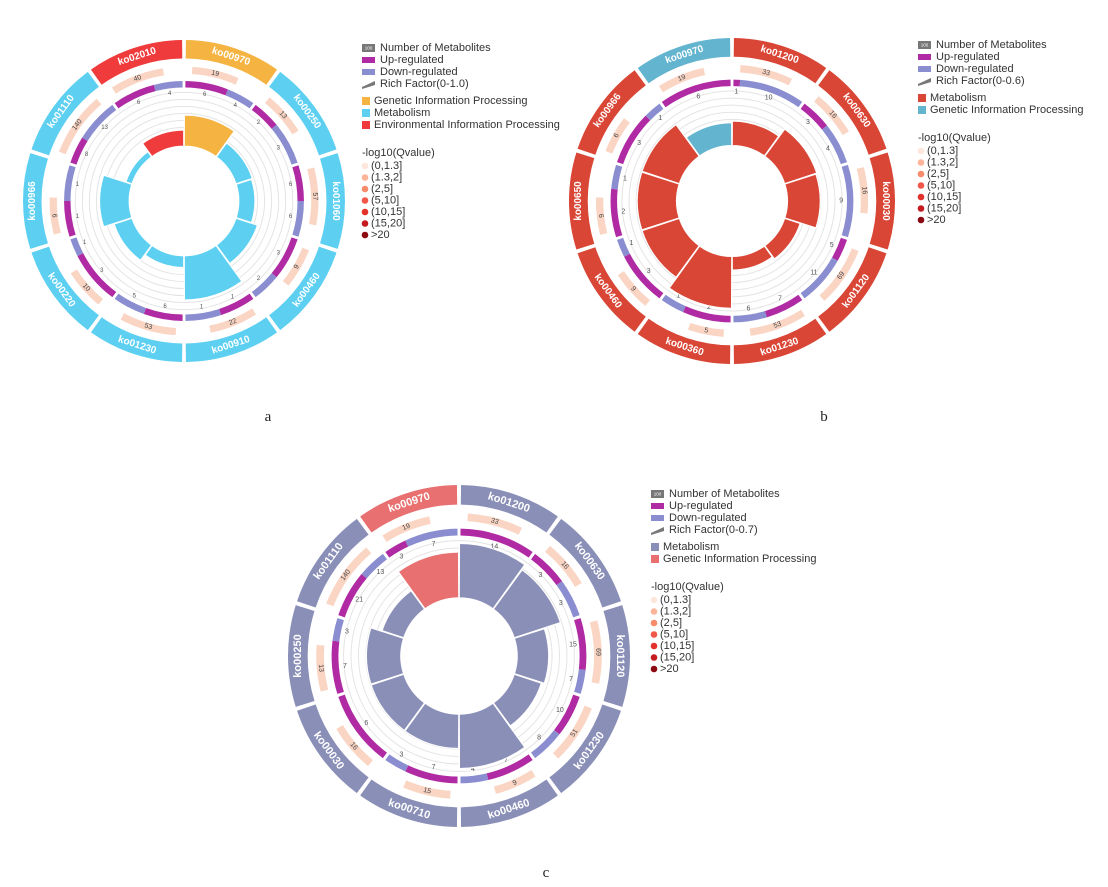 The height and width of the screenshot is (887, 1108). I want to click on down-count-label: 13, so click(104, 128).